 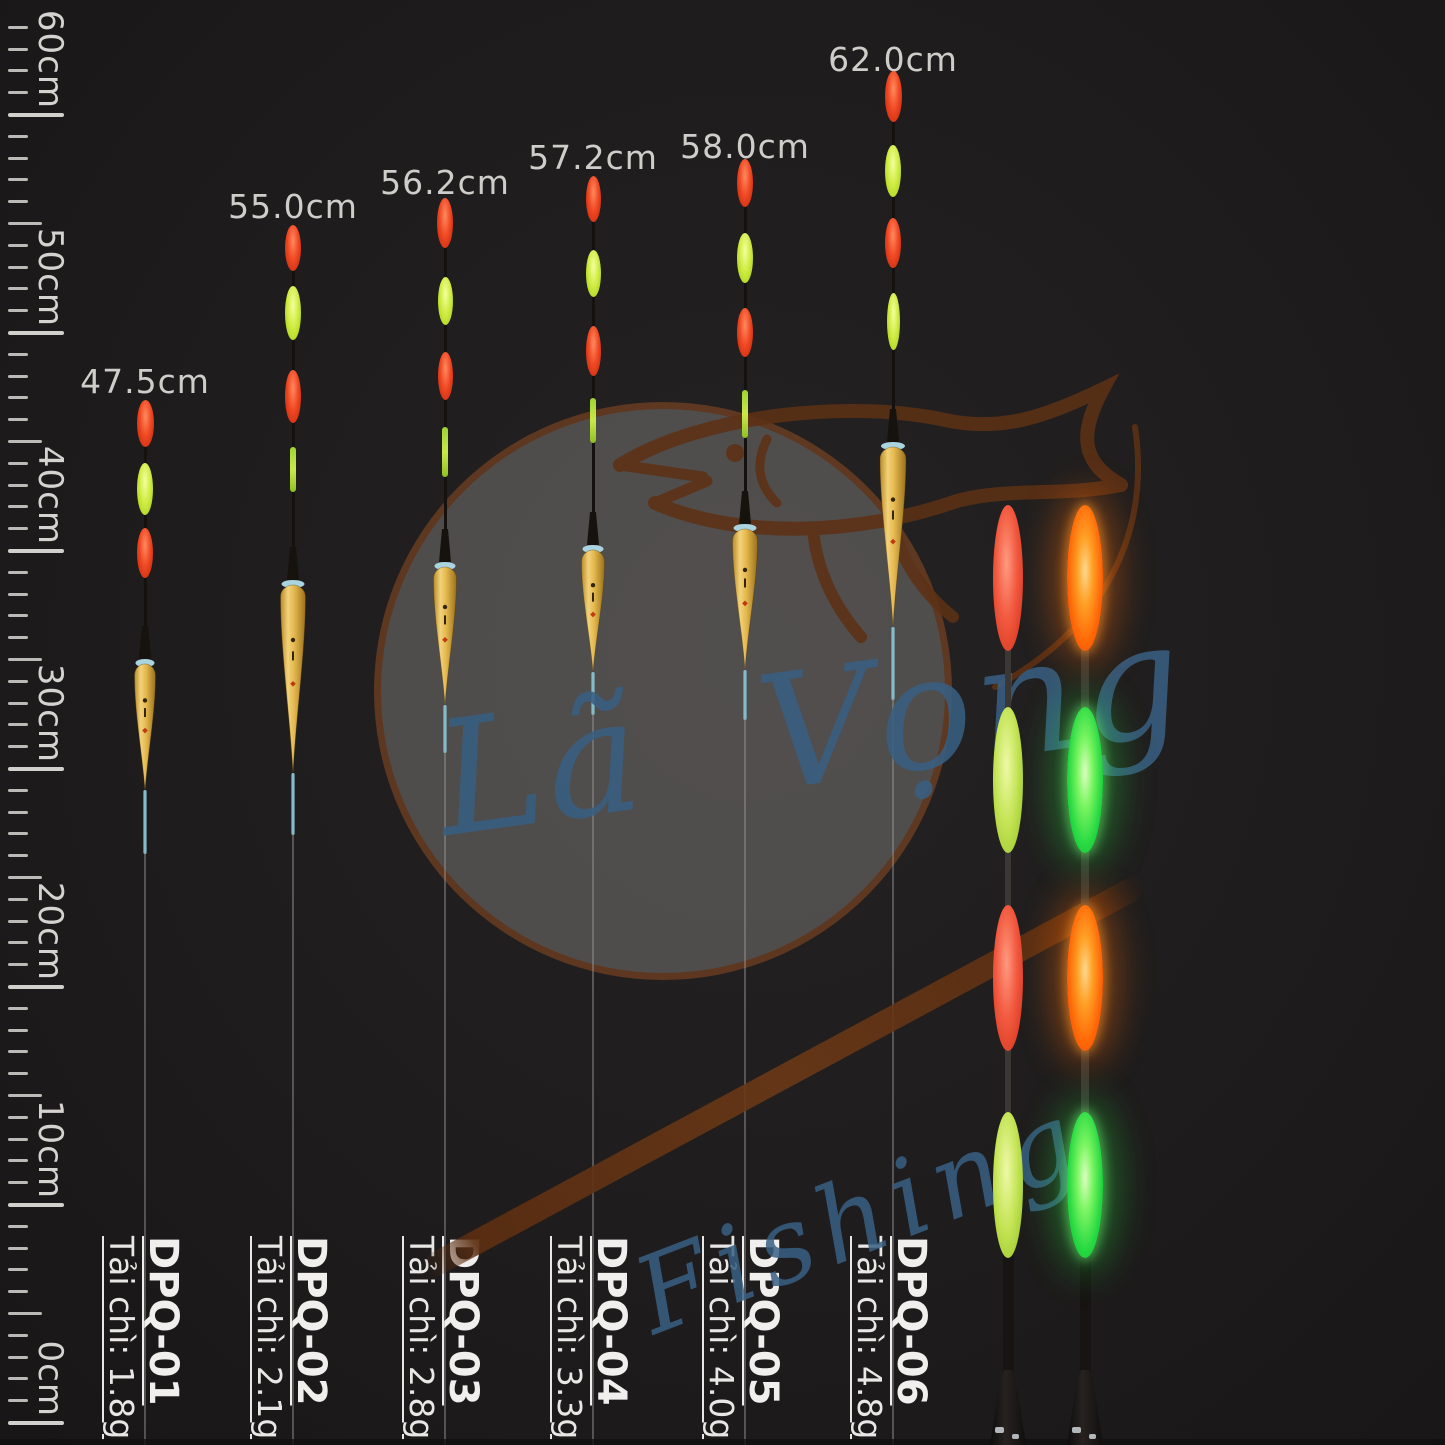 I want to click on float-label-rotated: DPQ-02 Tải chì: 2.1g, so click(x=291, y=1338).